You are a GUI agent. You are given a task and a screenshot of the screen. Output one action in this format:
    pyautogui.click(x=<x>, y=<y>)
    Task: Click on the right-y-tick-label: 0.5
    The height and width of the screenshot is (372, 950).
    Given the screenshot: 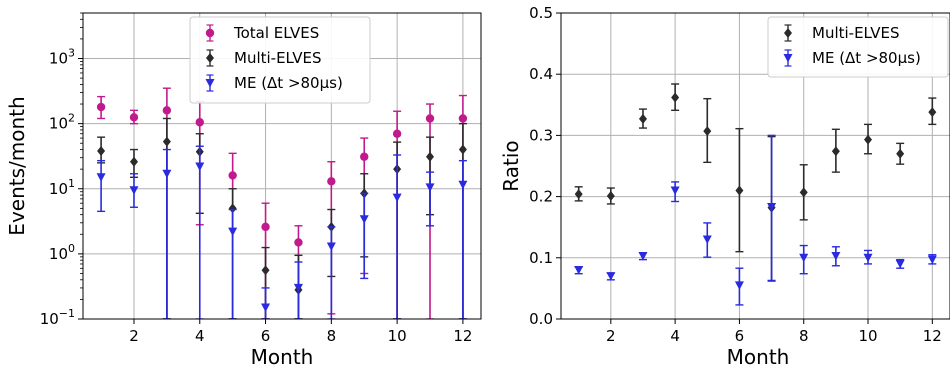 What is the action you would take?
    pyautogui.click(x=541, y=13)
    